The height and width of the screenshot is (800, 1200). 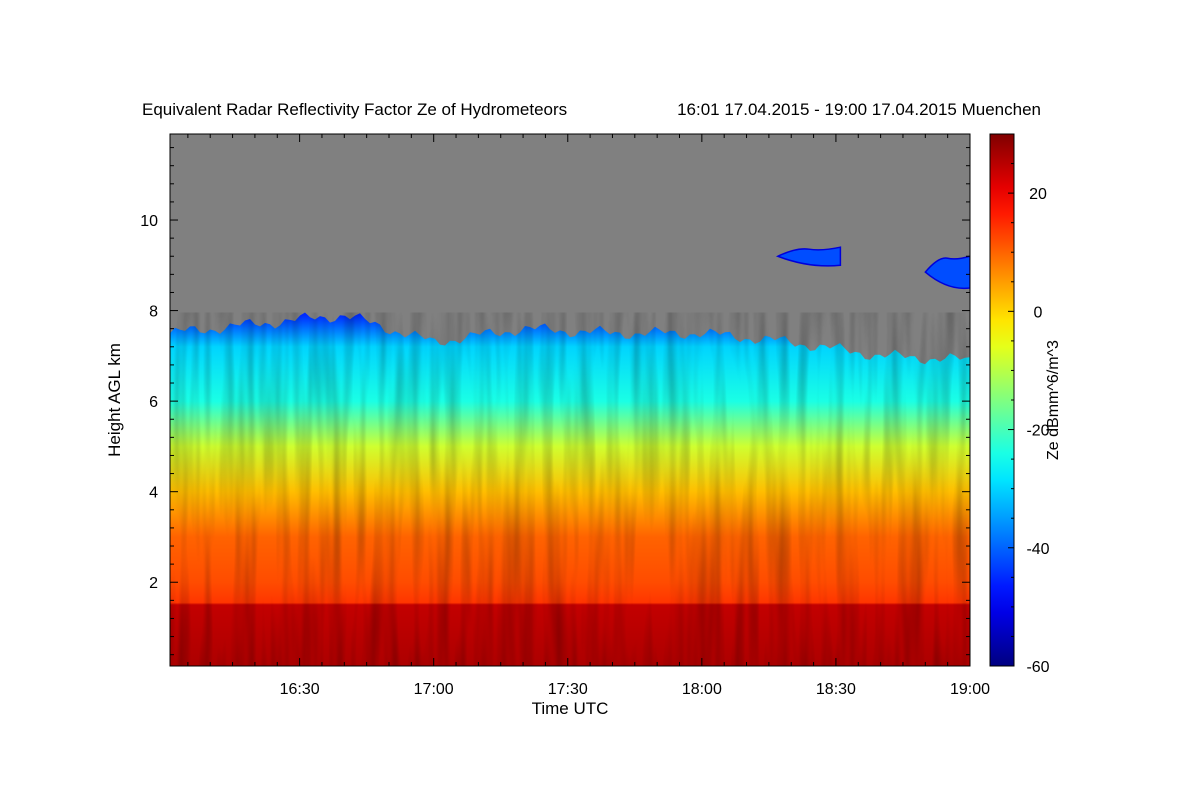 What do you see at coordinates (568, 689) in the screenshot?
I see `x-tick-label: 17:30` at bounding box center [568, 689].